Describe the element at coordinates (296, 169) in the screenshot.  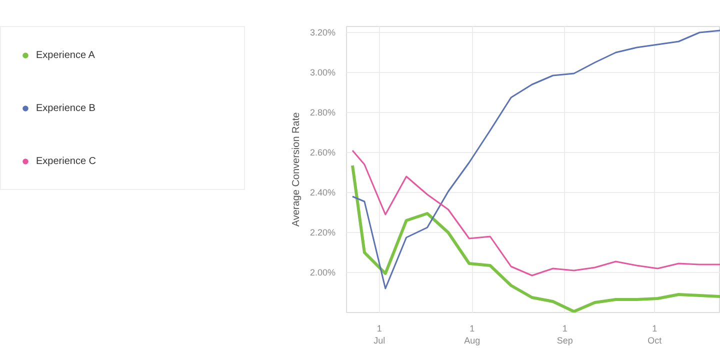
I see `y-axis-title: Average Conversion Rate` at that location.